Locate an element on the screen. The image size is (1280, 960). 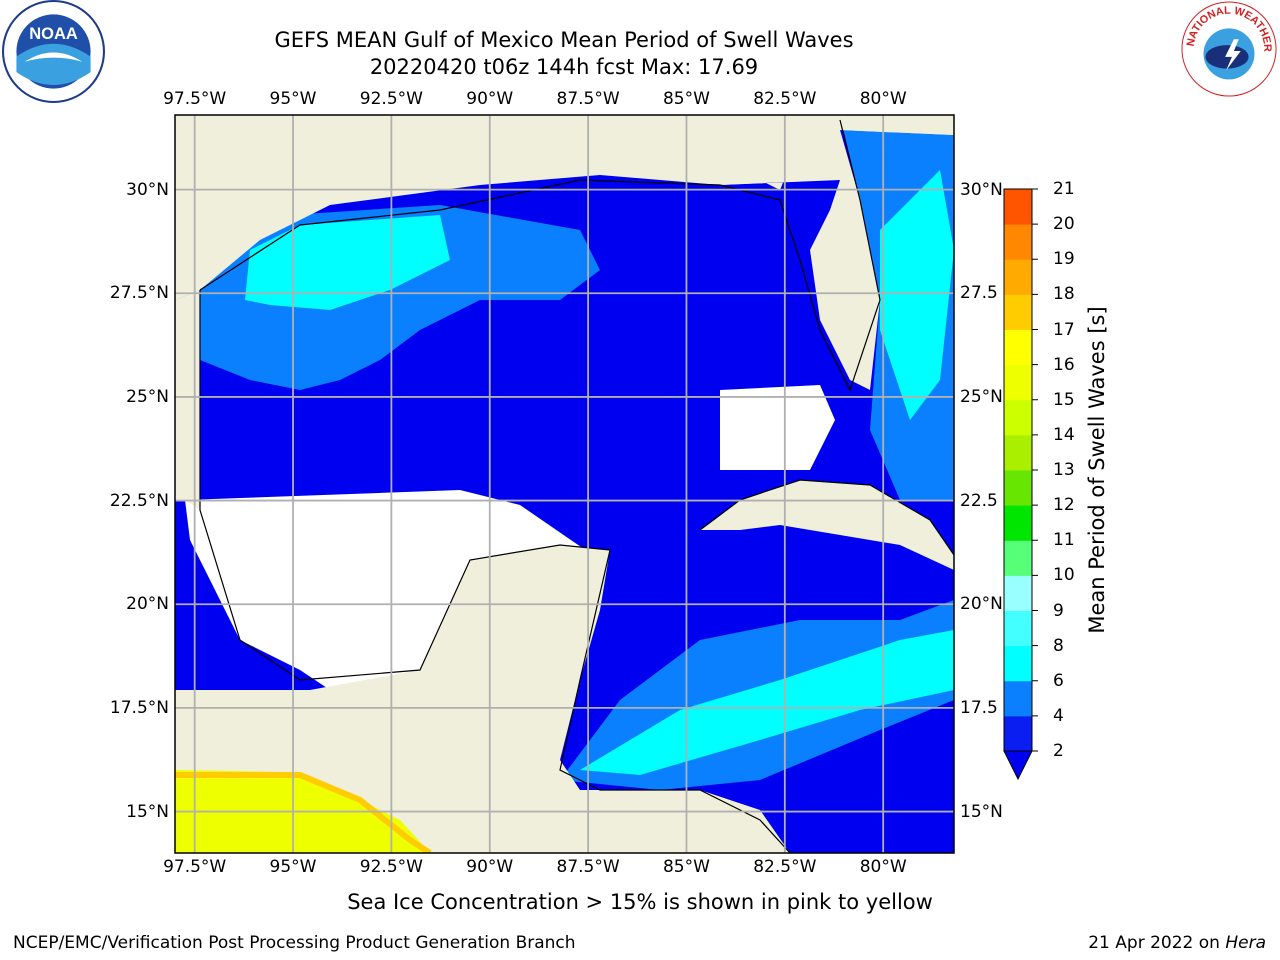
swell-region-atlantic-inner is located at coordinates (917, 295).